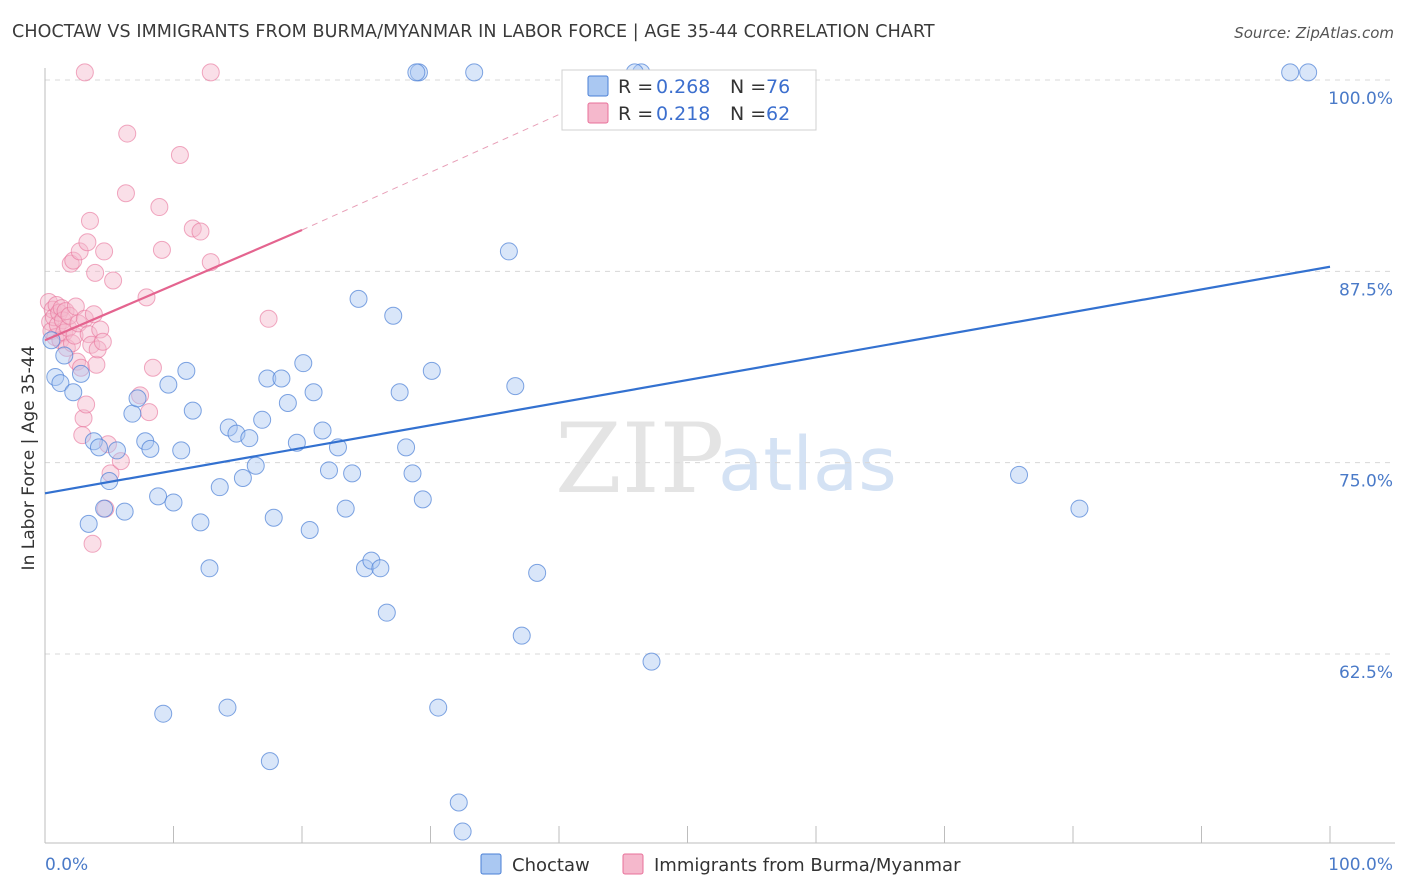 The width and height of the screenshot is (1406, 892). I want to click on y-tick-label: 100.0%, so click(1360, 99).